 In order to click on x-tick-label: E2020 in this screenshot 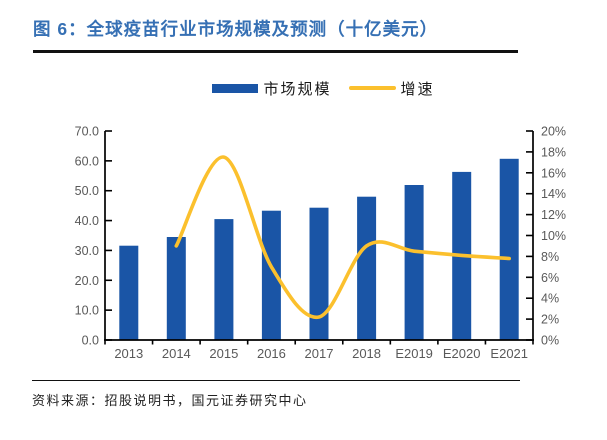, I will do `click(462, 353)`.